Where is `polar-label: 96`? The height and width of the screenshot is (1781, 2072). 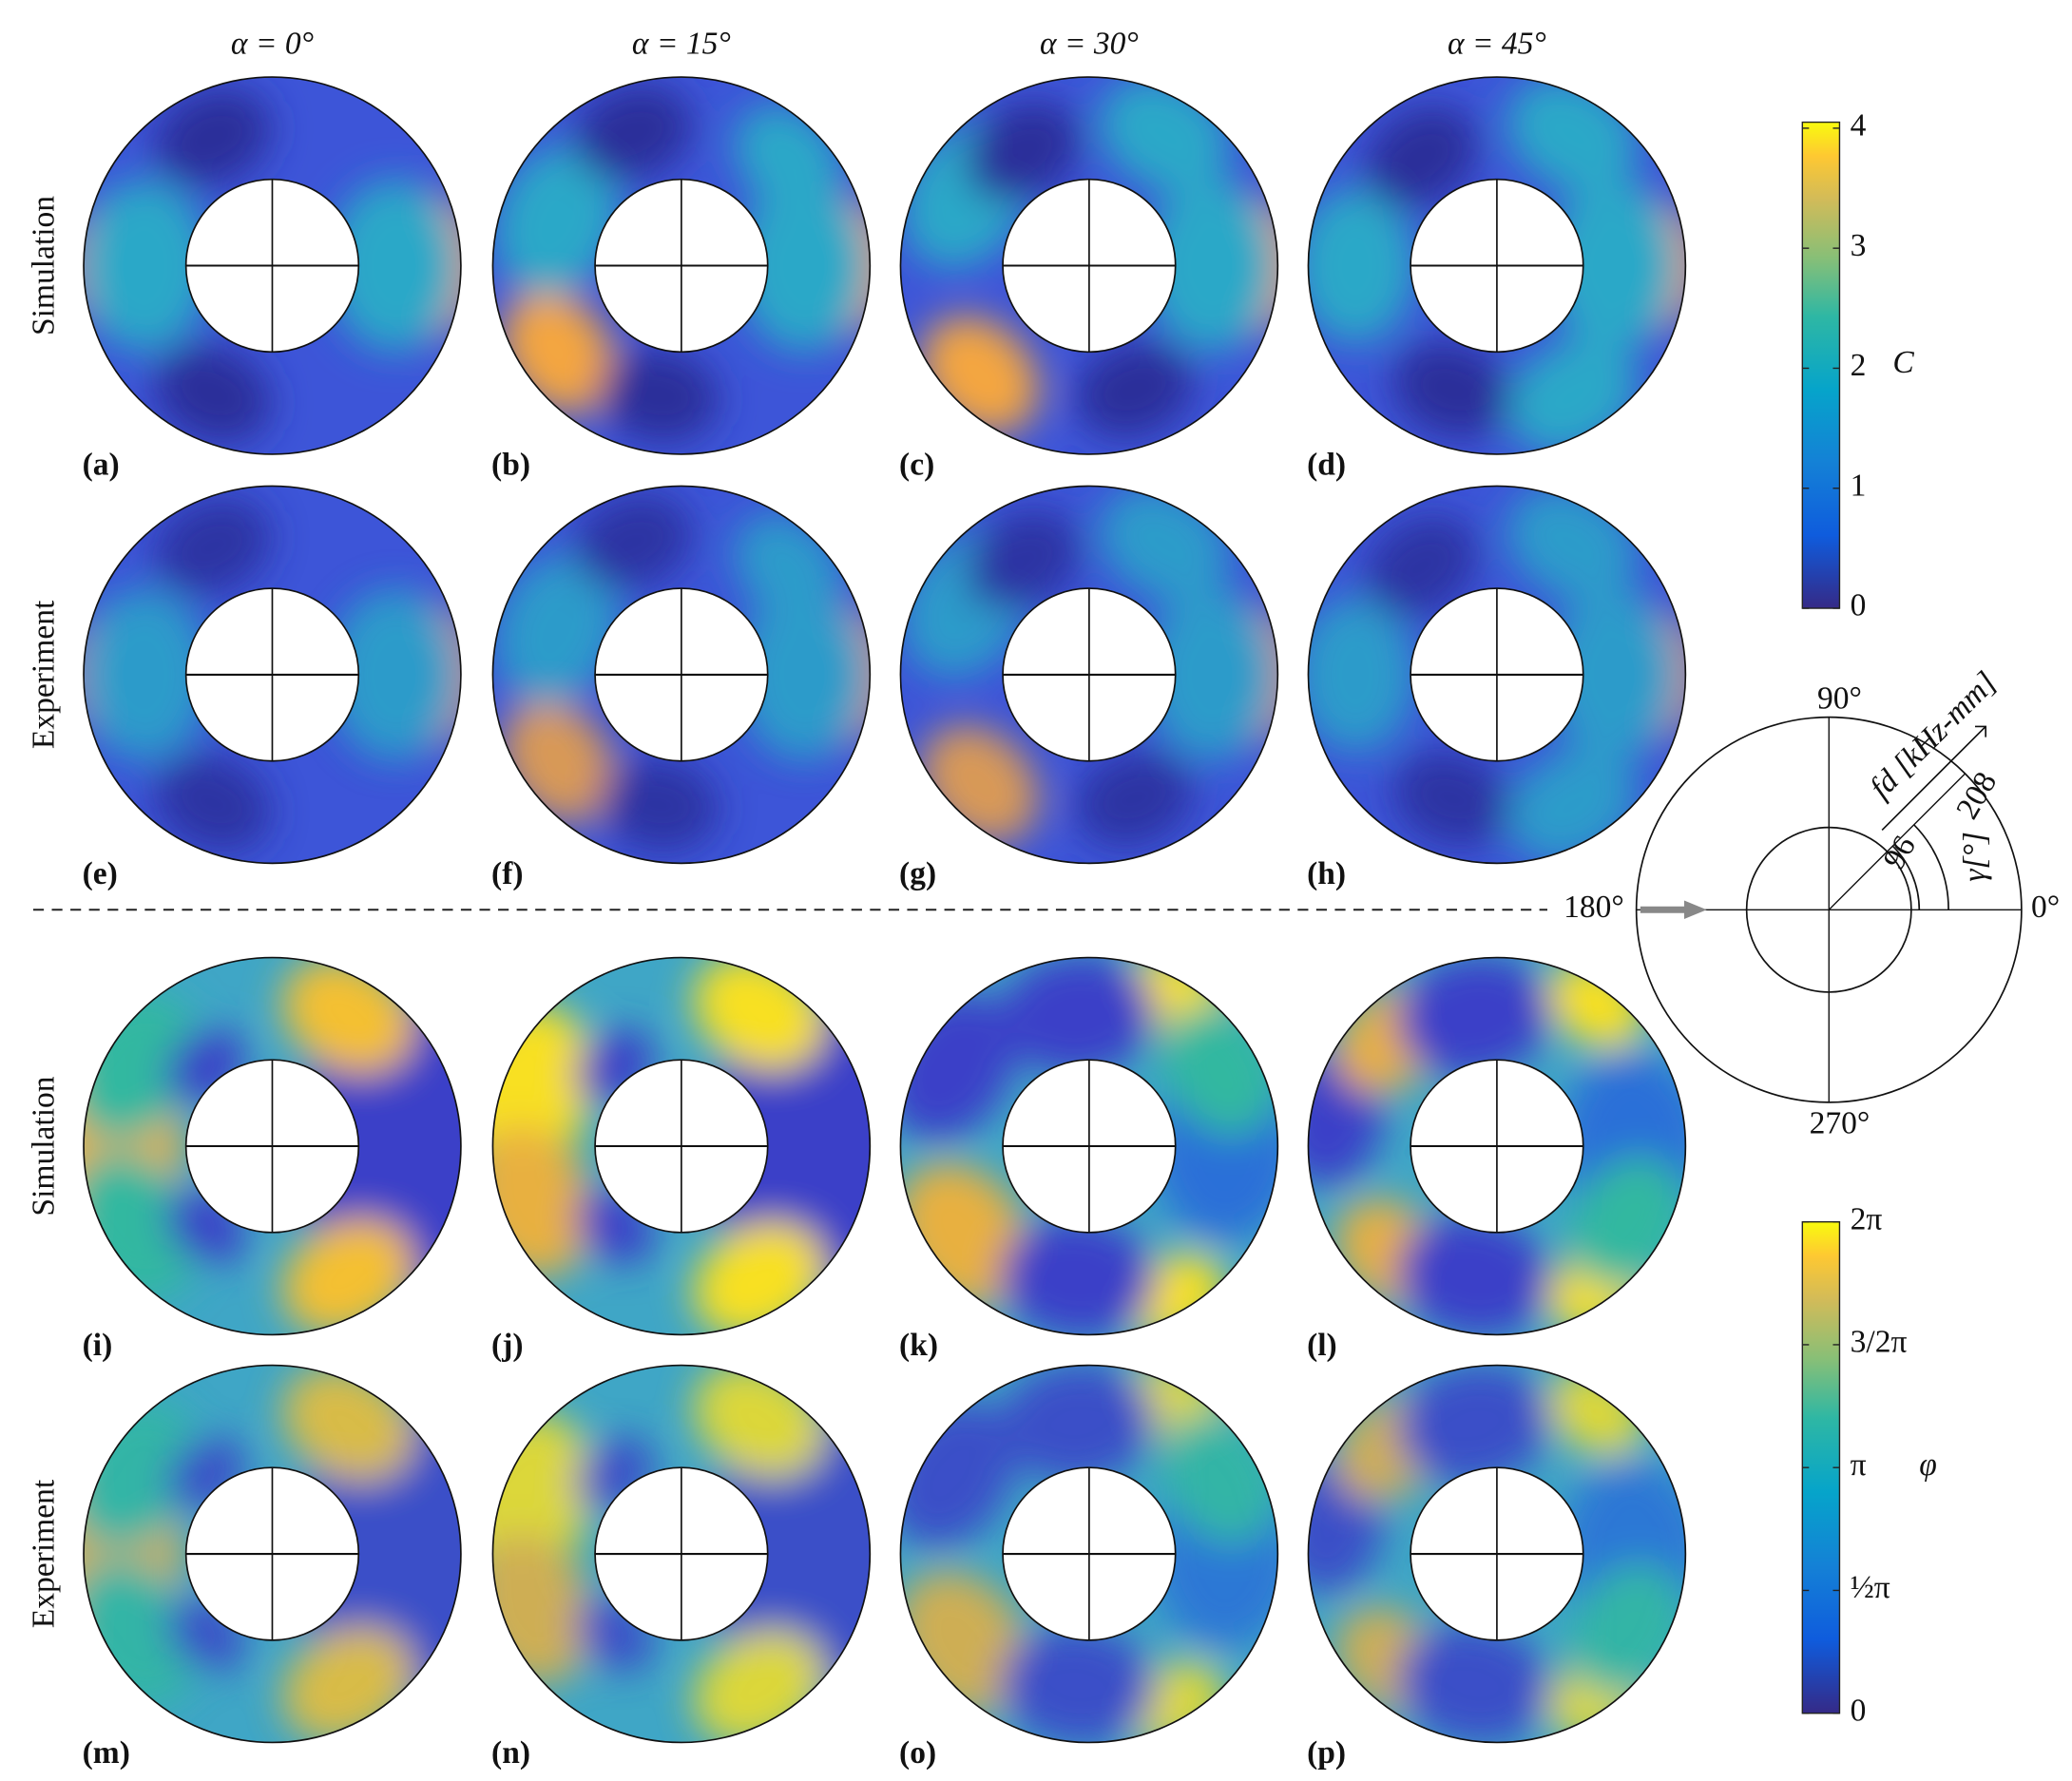
polar-label: 96 is located at coordinates (1900, 852).